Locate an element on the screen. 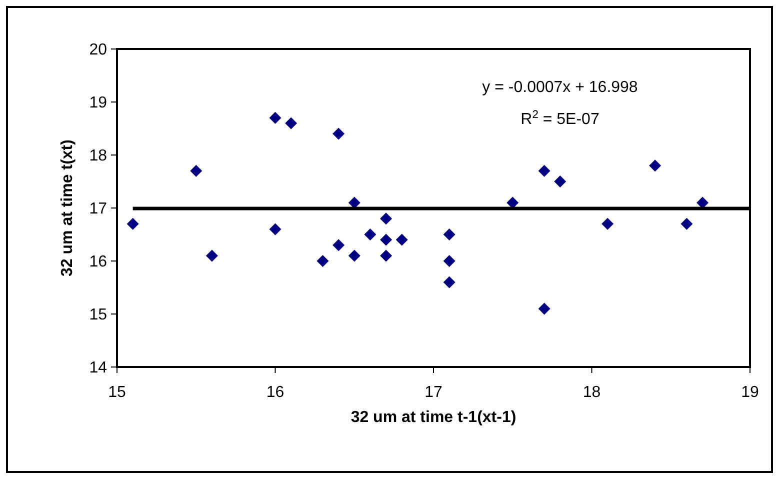  y-tick-label: 15 is located at coordinates (98, 315).